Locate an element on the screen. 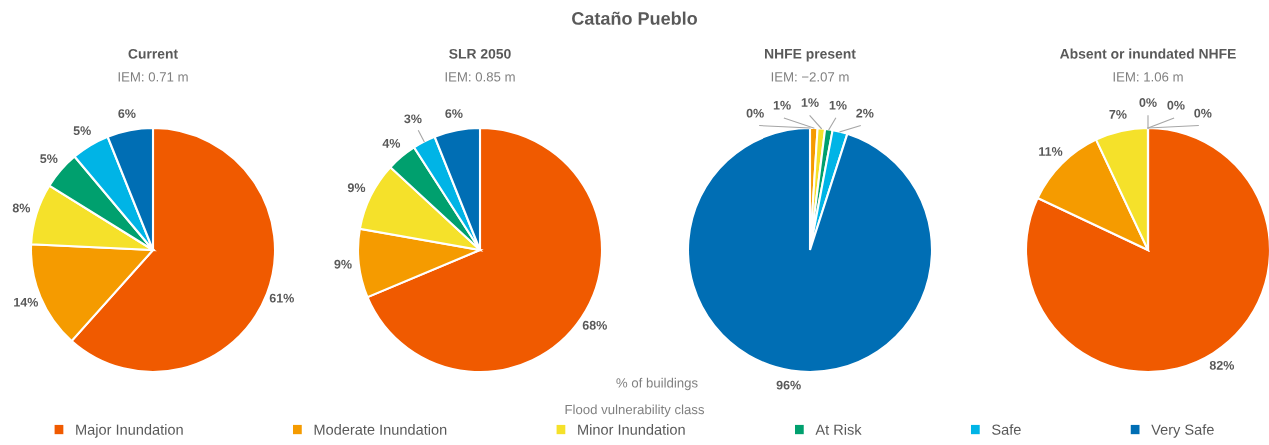  legend-label: Minor Inundation is located at coordinates (631, 429).